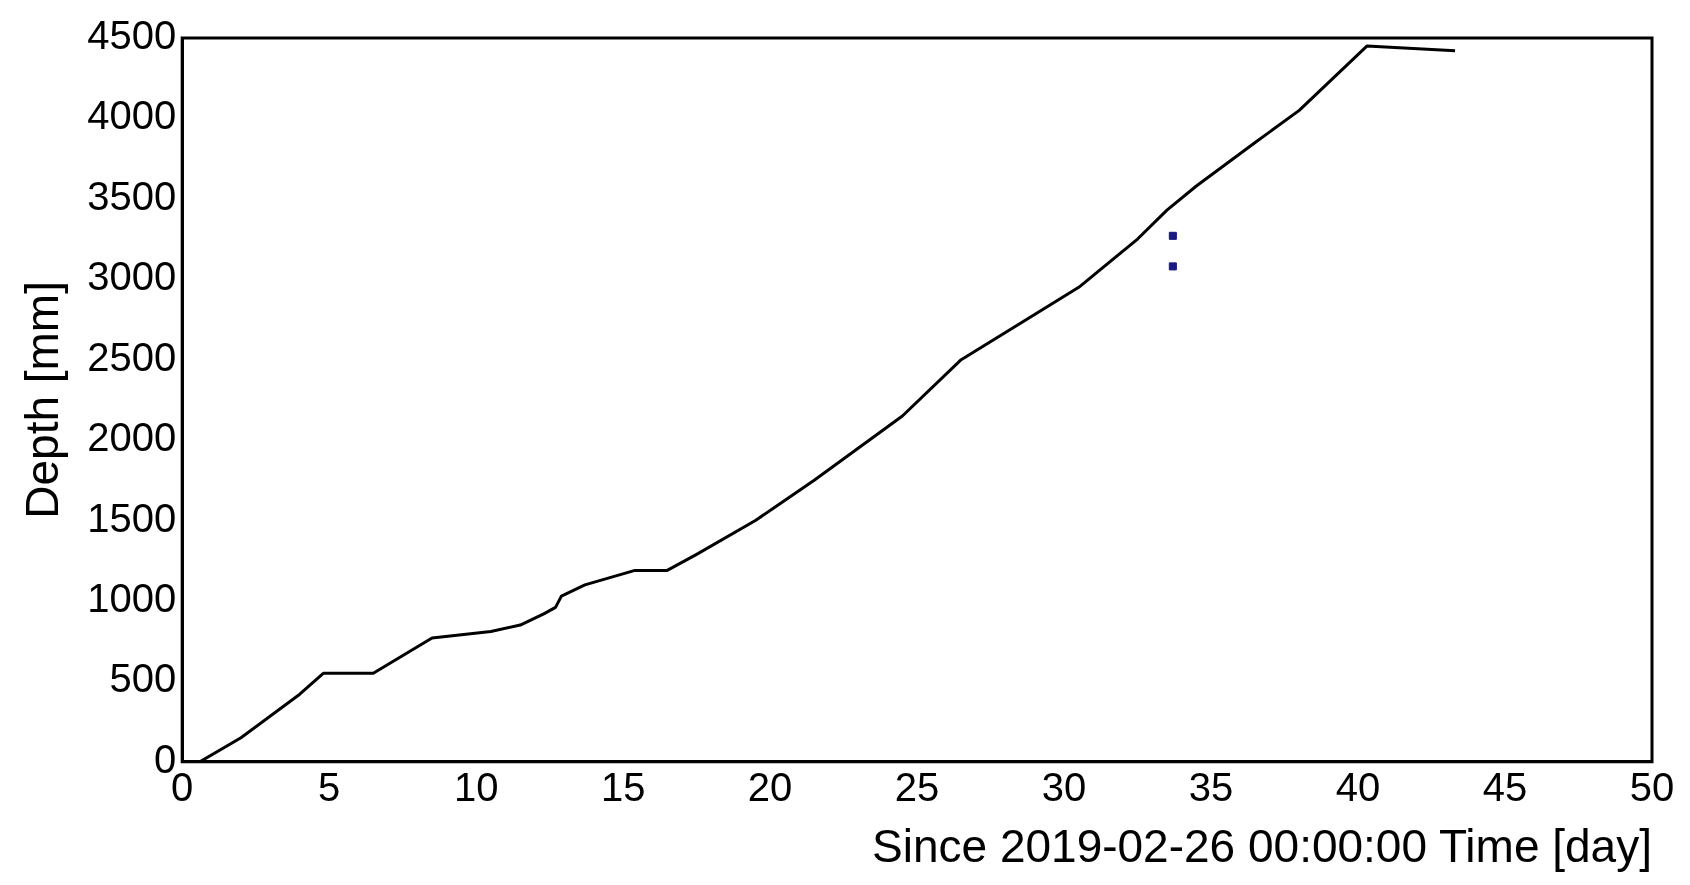  Describe the element at coordinates (132, 356) in the screenshot. I see `y-tick-label: 2500` at that location.